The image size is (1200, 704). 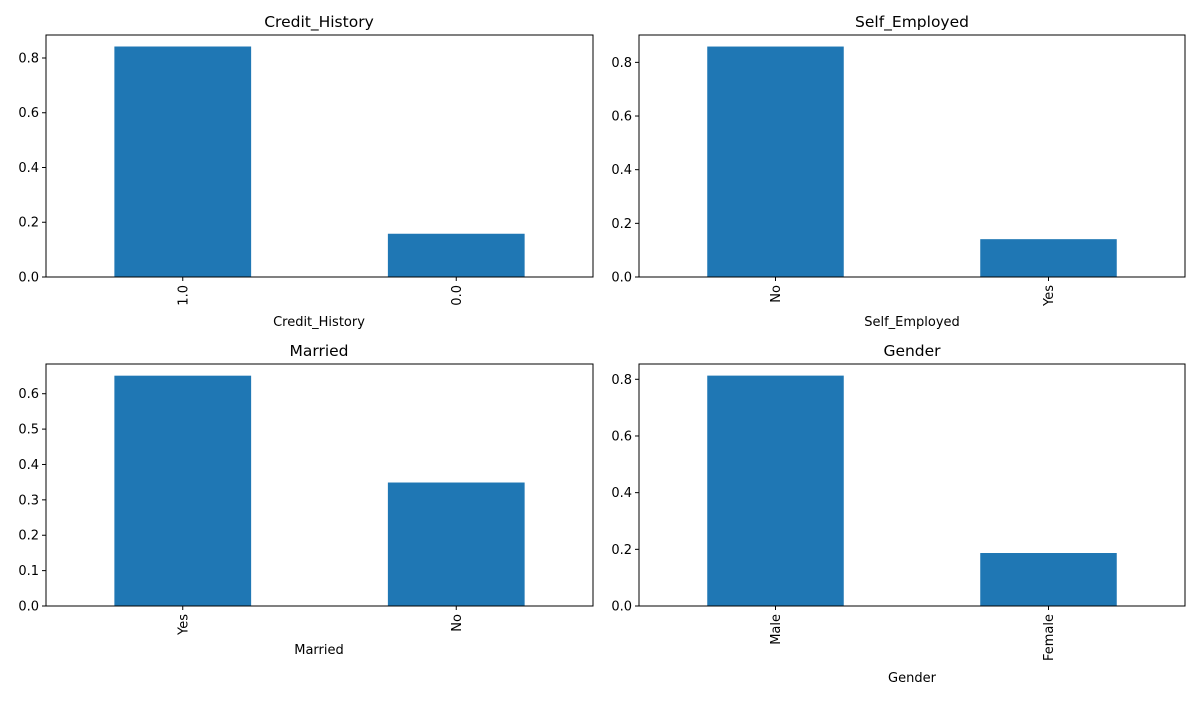 I want to click on x-axis-label: Self_Employed, so click(x=912, y=322).